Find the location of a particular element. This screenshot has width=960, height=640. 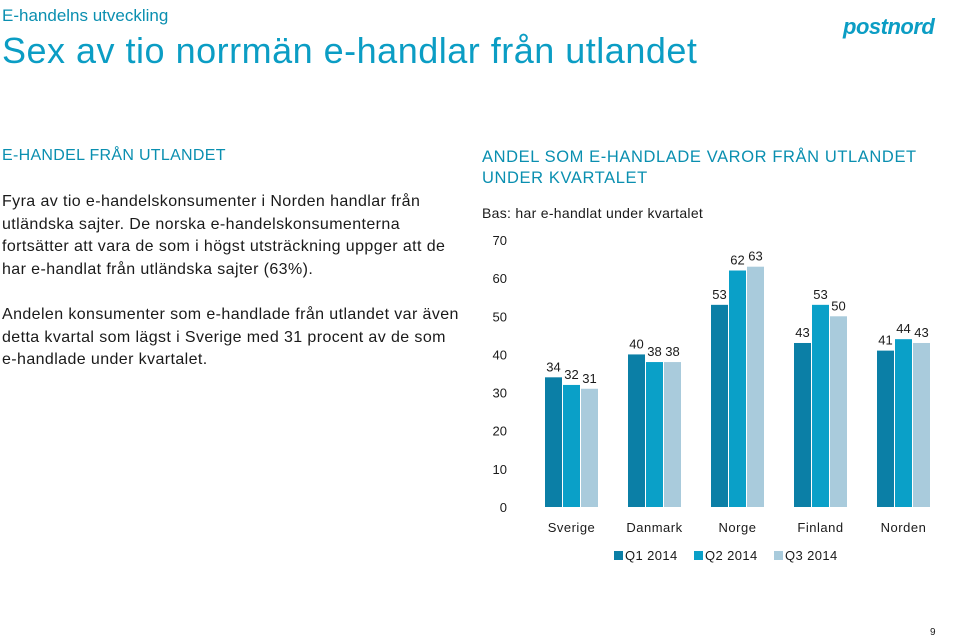

y-tick-label: 60 is located at coordinates (500, 278).